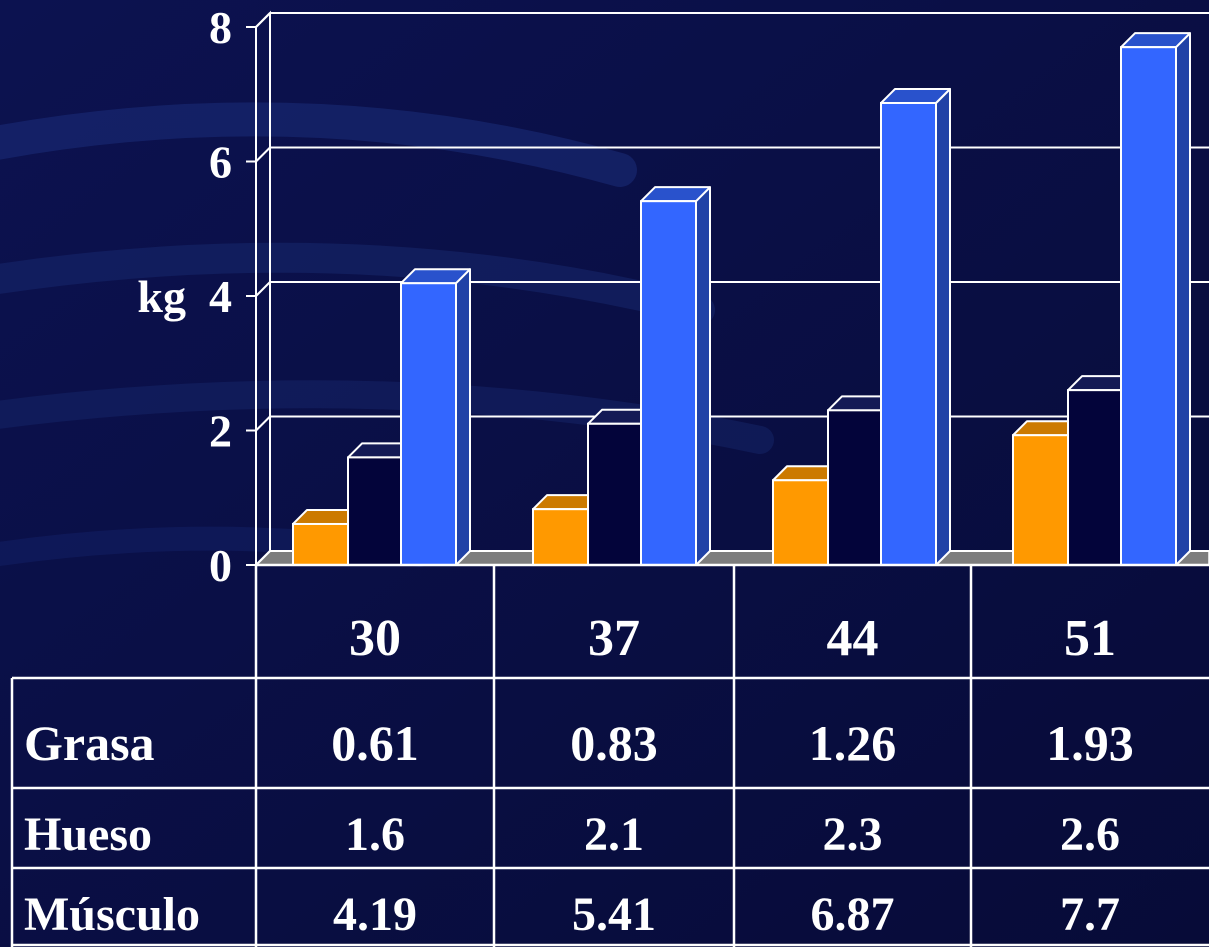 This screenshot has height=947, width=1209. I want to click on data-label: 1.93, so click(1090, 743).